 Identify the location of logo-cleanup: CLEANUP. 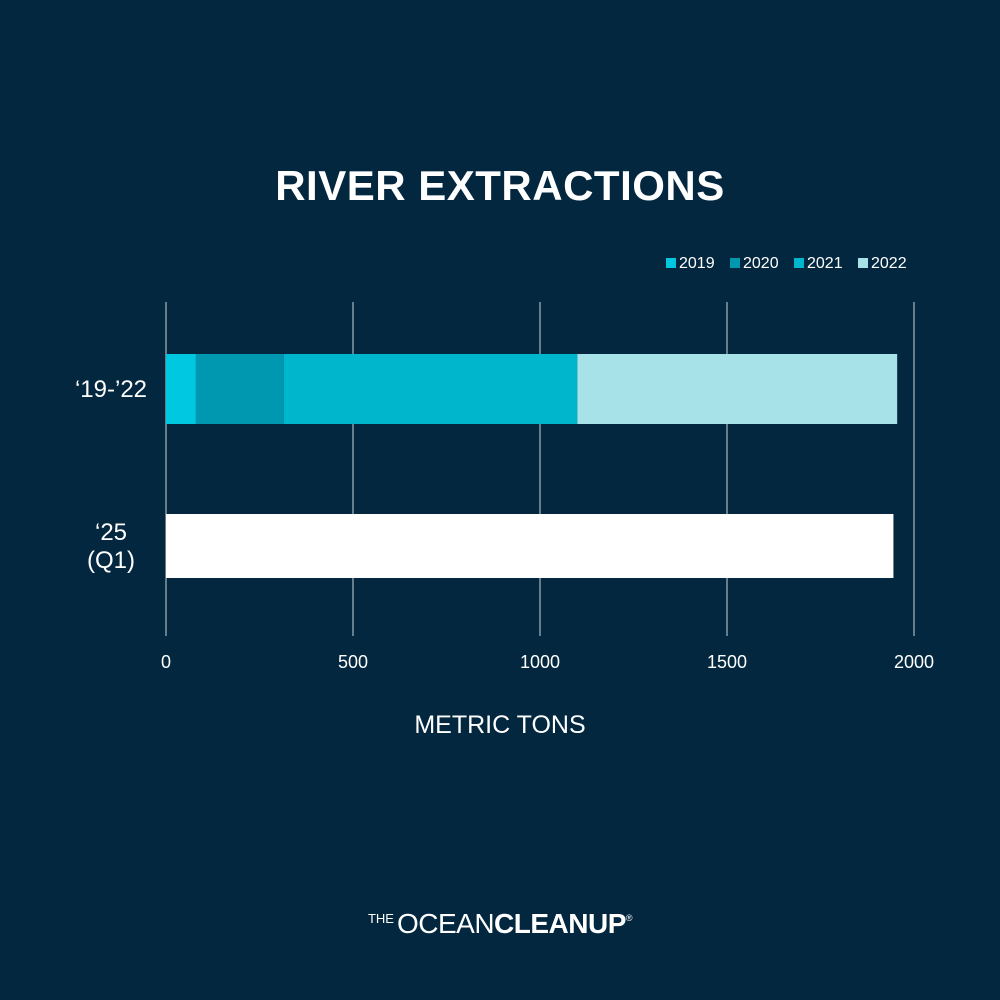
(560, 923).